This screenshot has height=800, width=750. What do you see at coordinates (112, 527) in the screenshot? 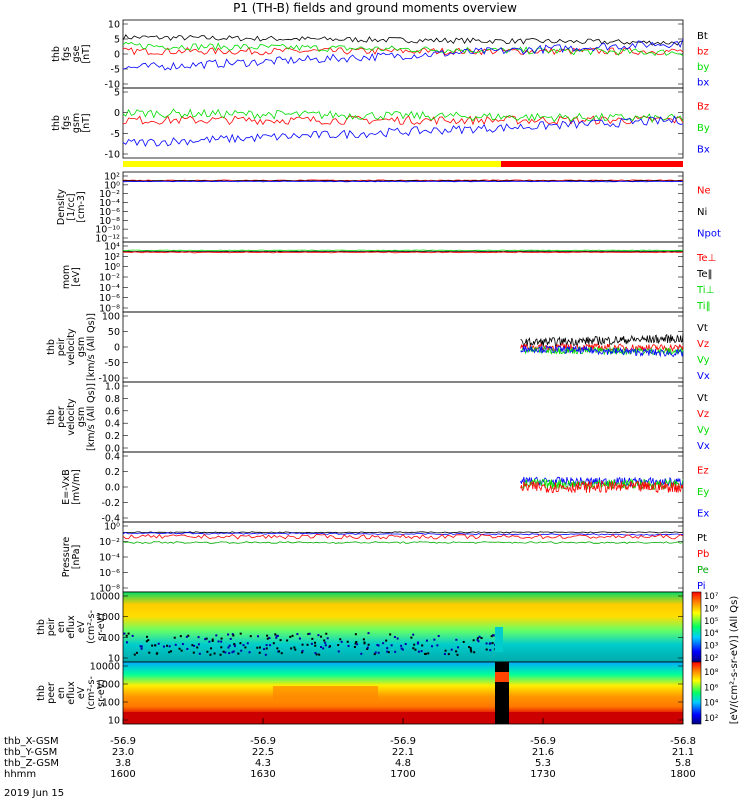
I see `y-tick-label: 10⁰` at bounding box center [112, 527].